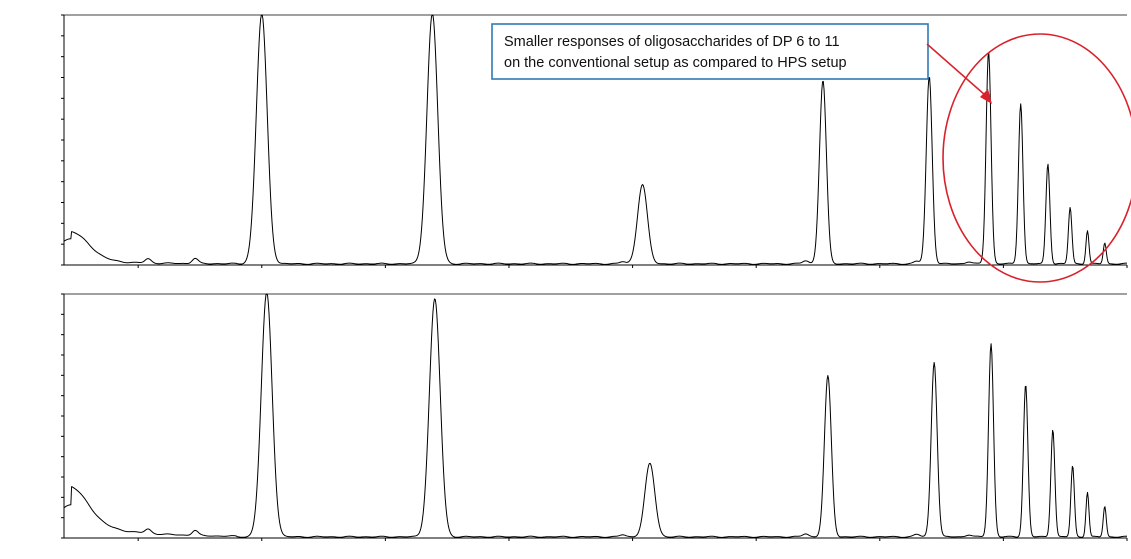  Describe the element at coordinates (1036, 158) in the screenshot. I see `highlight-ellipse` at that location.